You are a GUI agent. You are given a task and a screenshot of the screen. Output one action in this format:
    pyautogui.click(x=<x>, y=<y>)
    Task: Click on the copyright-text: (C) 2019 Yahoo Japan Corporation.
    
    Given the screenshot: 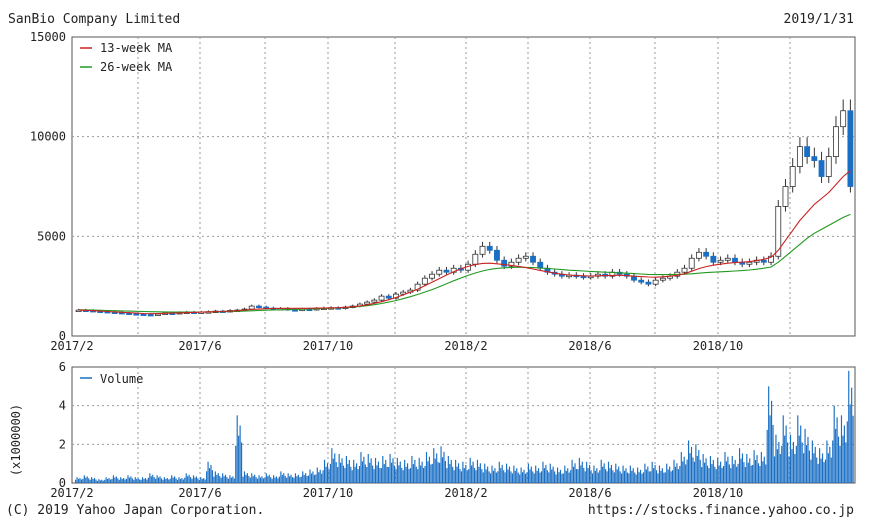 What is the action you would take?
    pyautogui.click(x=135, y=510)
    